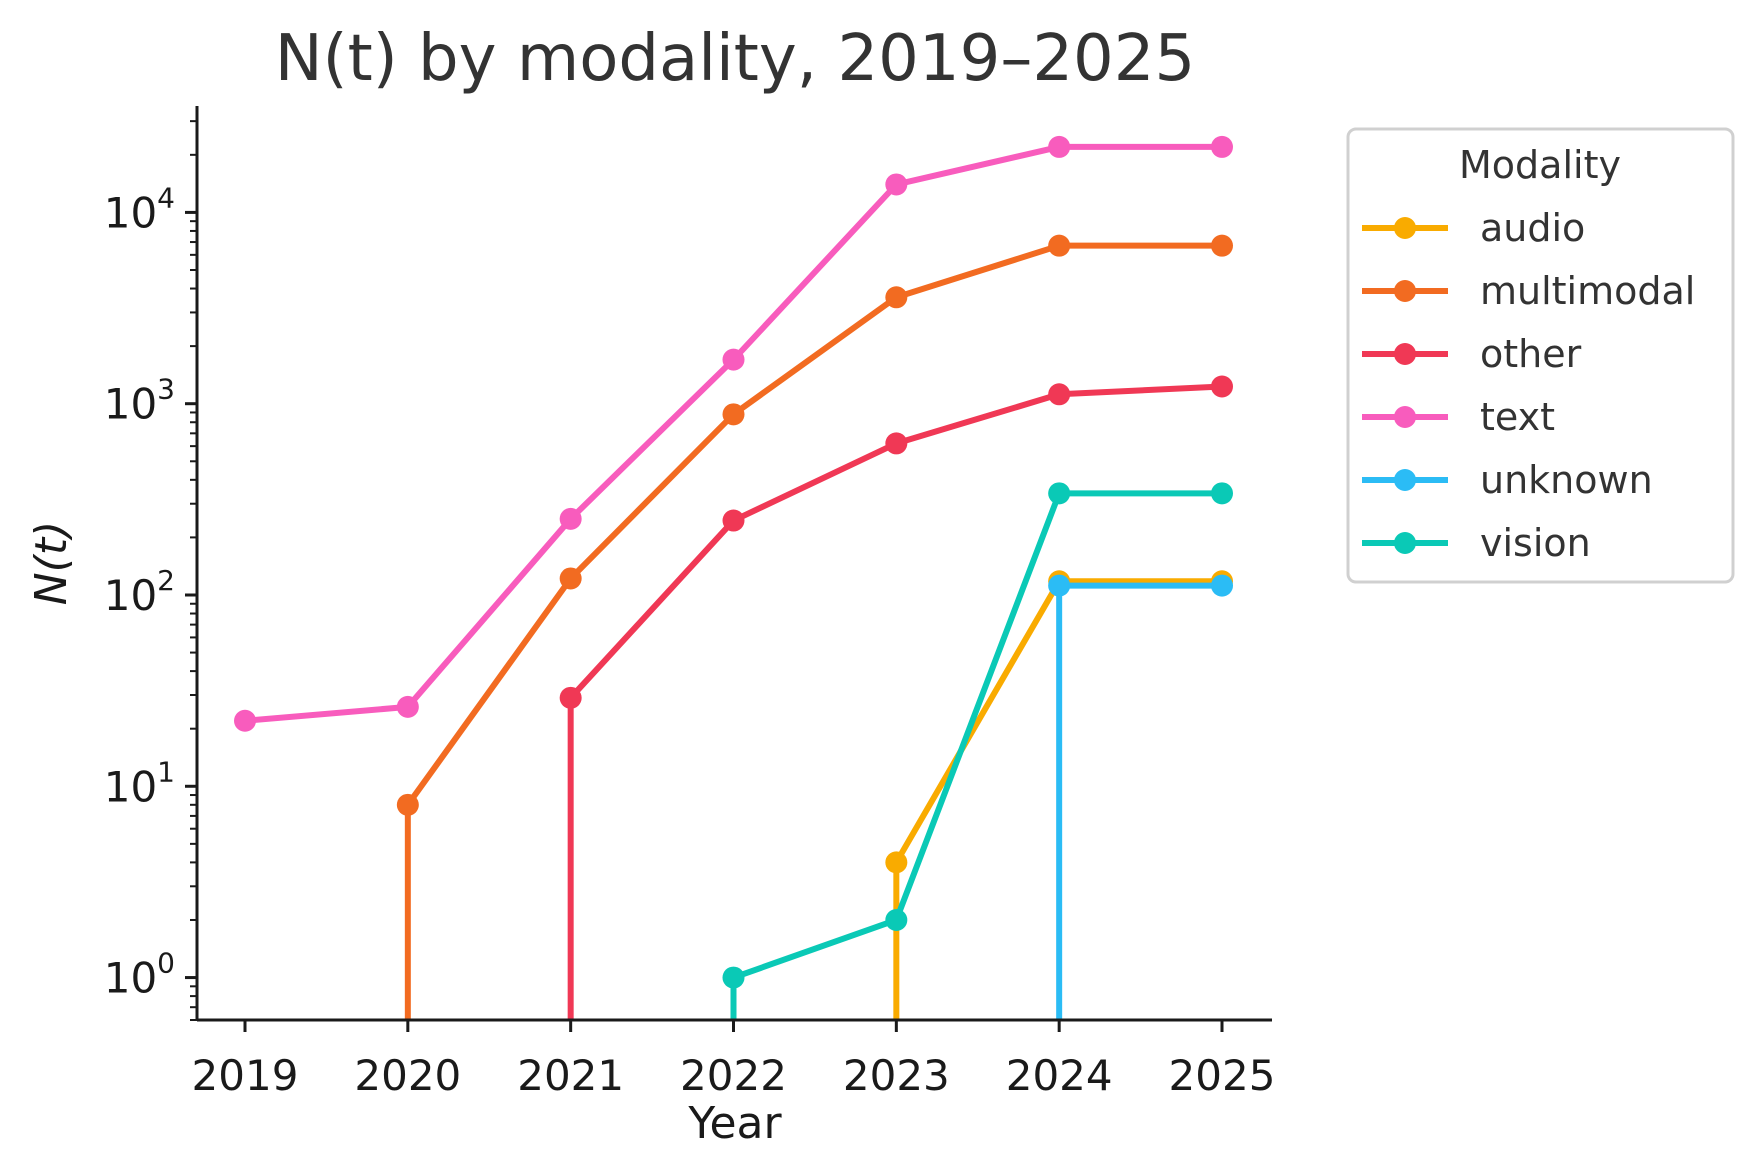  Describe the element at coordinates (735, 59) in the screenshot. I see `chart-title: N(t) by modality, 2019–2025` at that location.